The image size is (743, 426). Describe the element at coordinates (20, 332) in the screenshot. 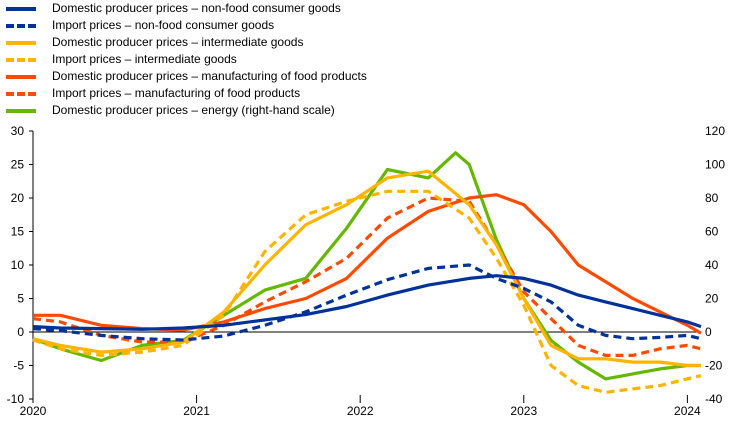

I see `y-left-tick-label: 0` at that location.